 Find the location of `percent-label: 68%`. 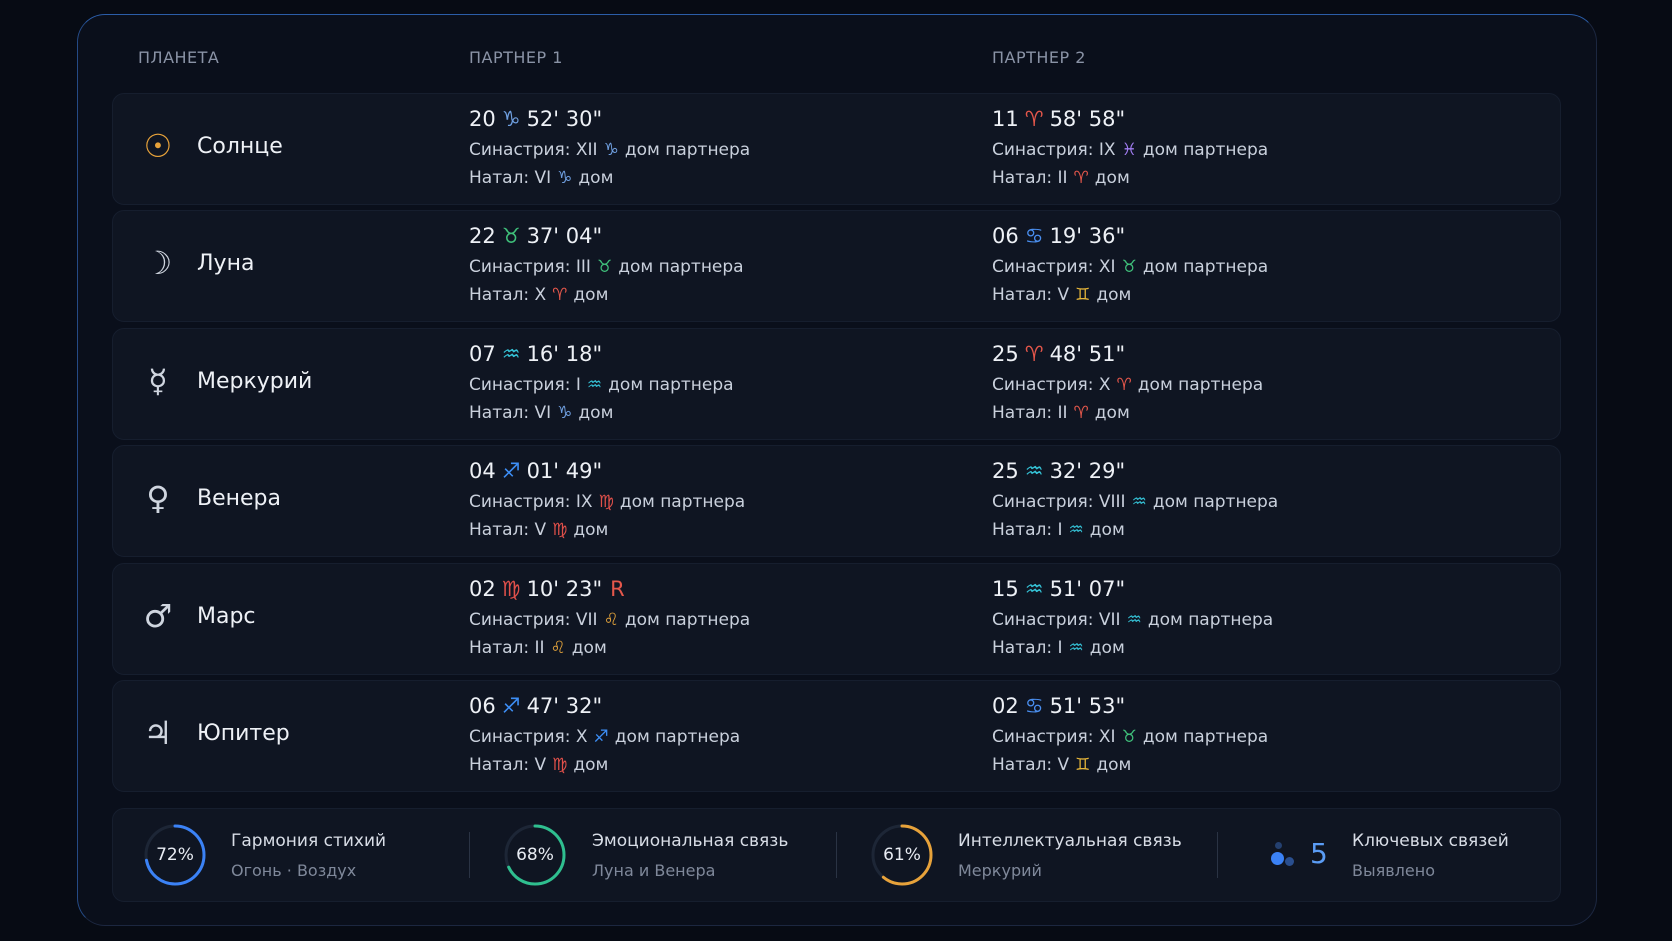

percent-label: 68% is located at coordinates (535, 855).